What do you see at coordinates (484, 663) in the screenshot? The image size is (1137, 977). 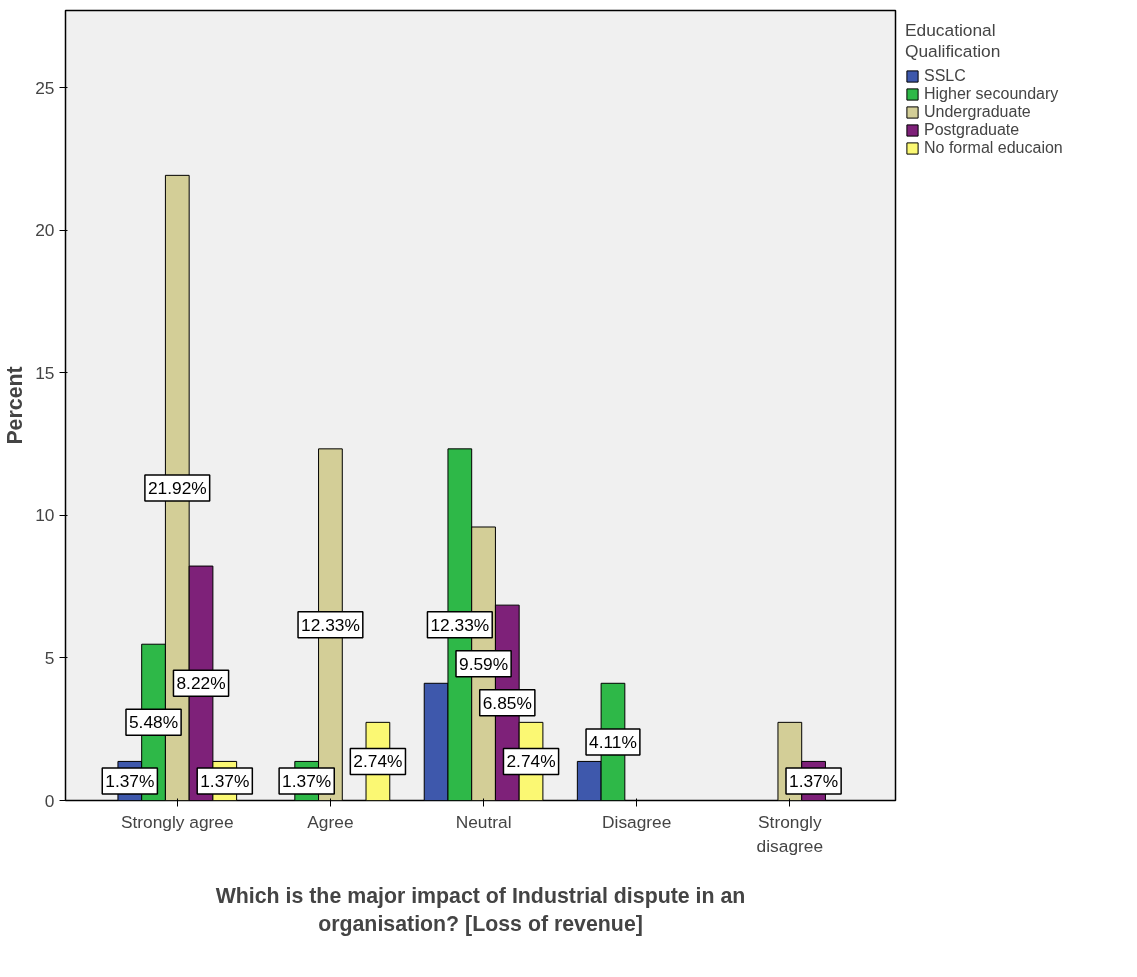 I see `data-label: 9.59%` at bounding box center [484, 663].